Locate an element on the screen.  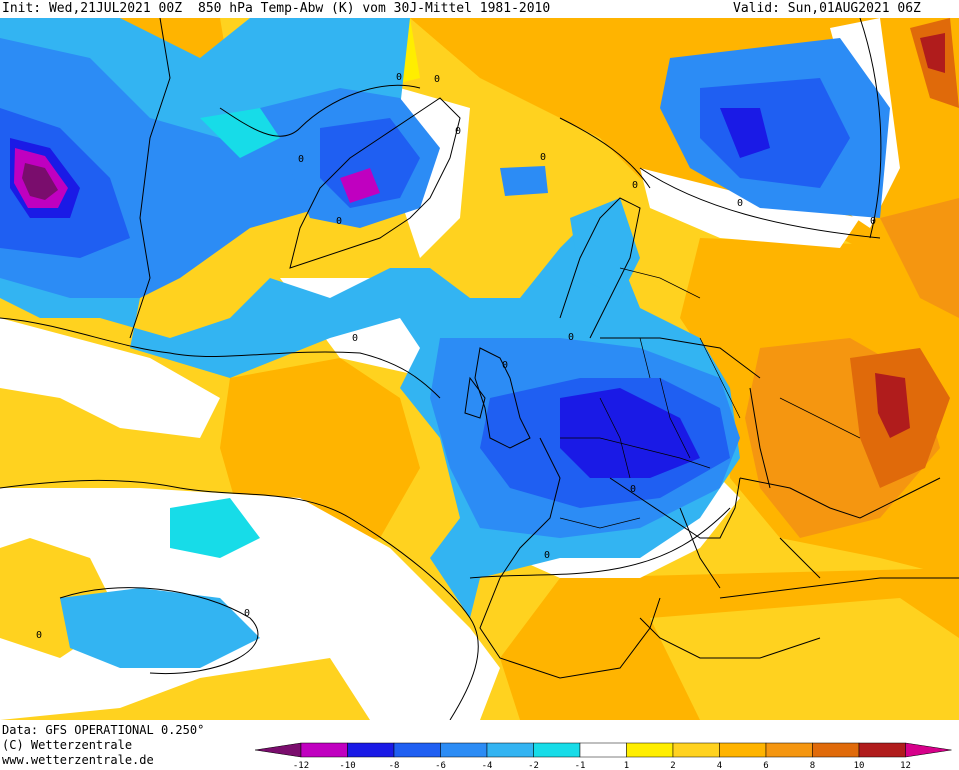
legend-tick-label: 1 is located at coordinates (626, 765).